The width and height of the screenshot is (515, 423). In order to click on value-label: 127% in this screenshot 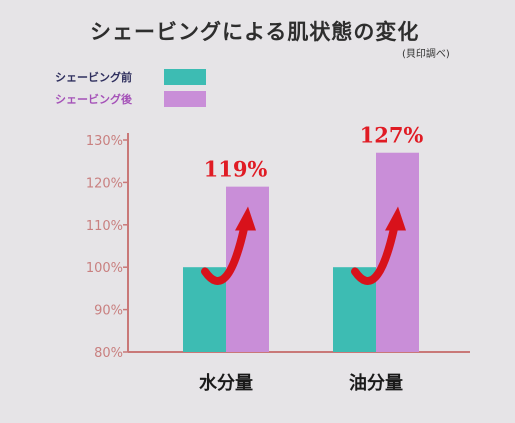, I will do `click(392, 135)`.